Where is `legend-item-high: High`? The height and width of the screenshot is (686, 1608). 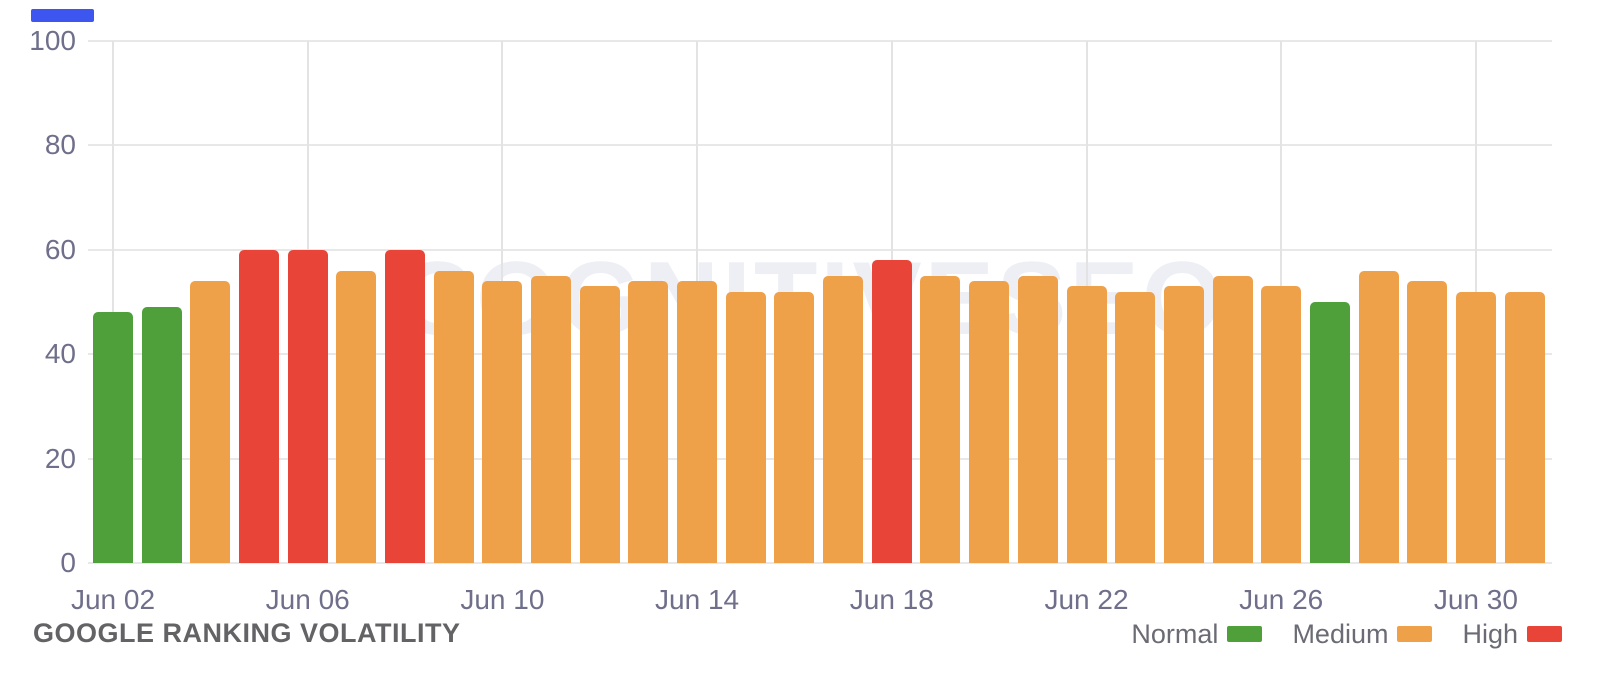 legend-item-high: High is located at coordinates (1512, 634).